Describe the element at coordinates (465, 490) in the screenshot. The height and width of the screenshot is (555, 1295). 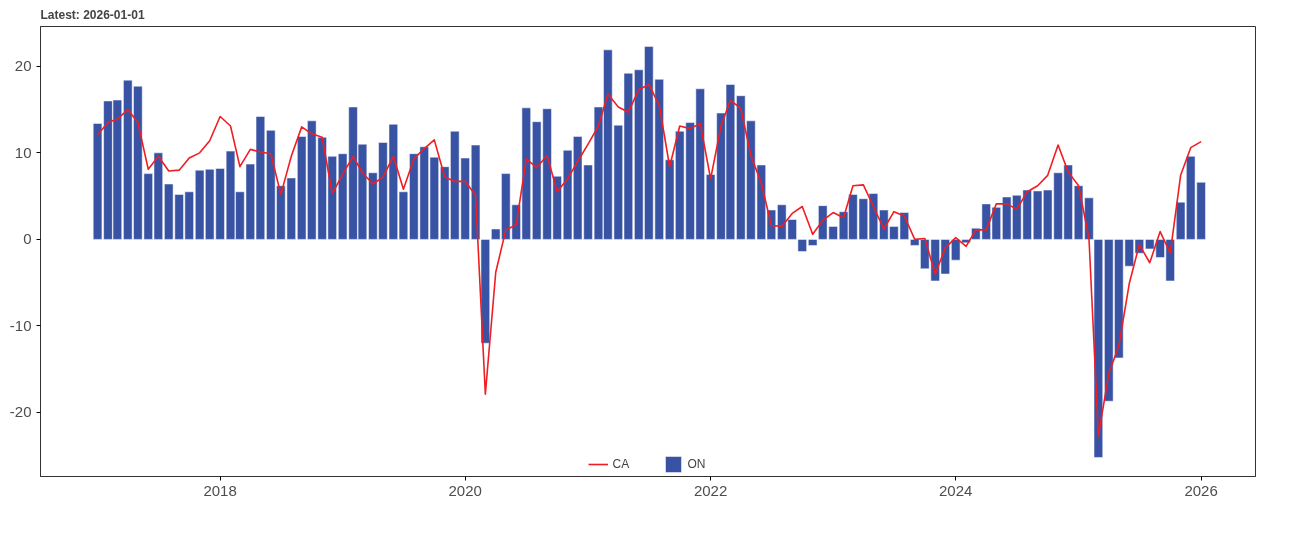
I see `x-tick-label: 2020` at that location.